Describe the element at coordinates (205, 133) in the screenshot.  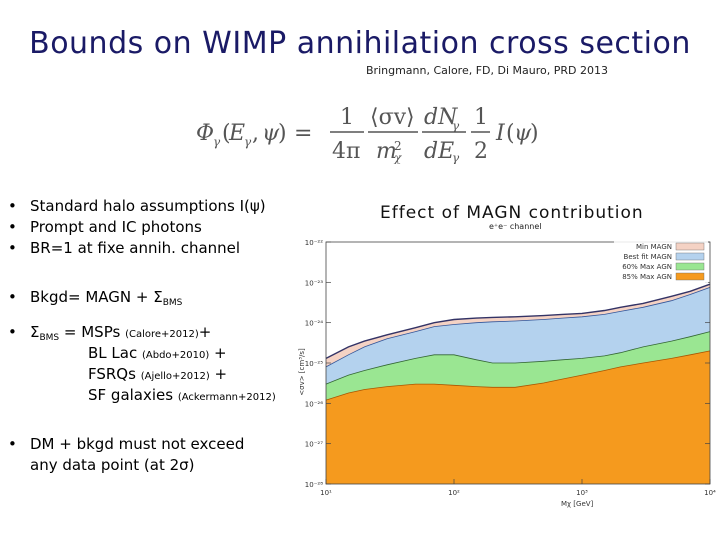
I see `svg-text: Φ` at that location.